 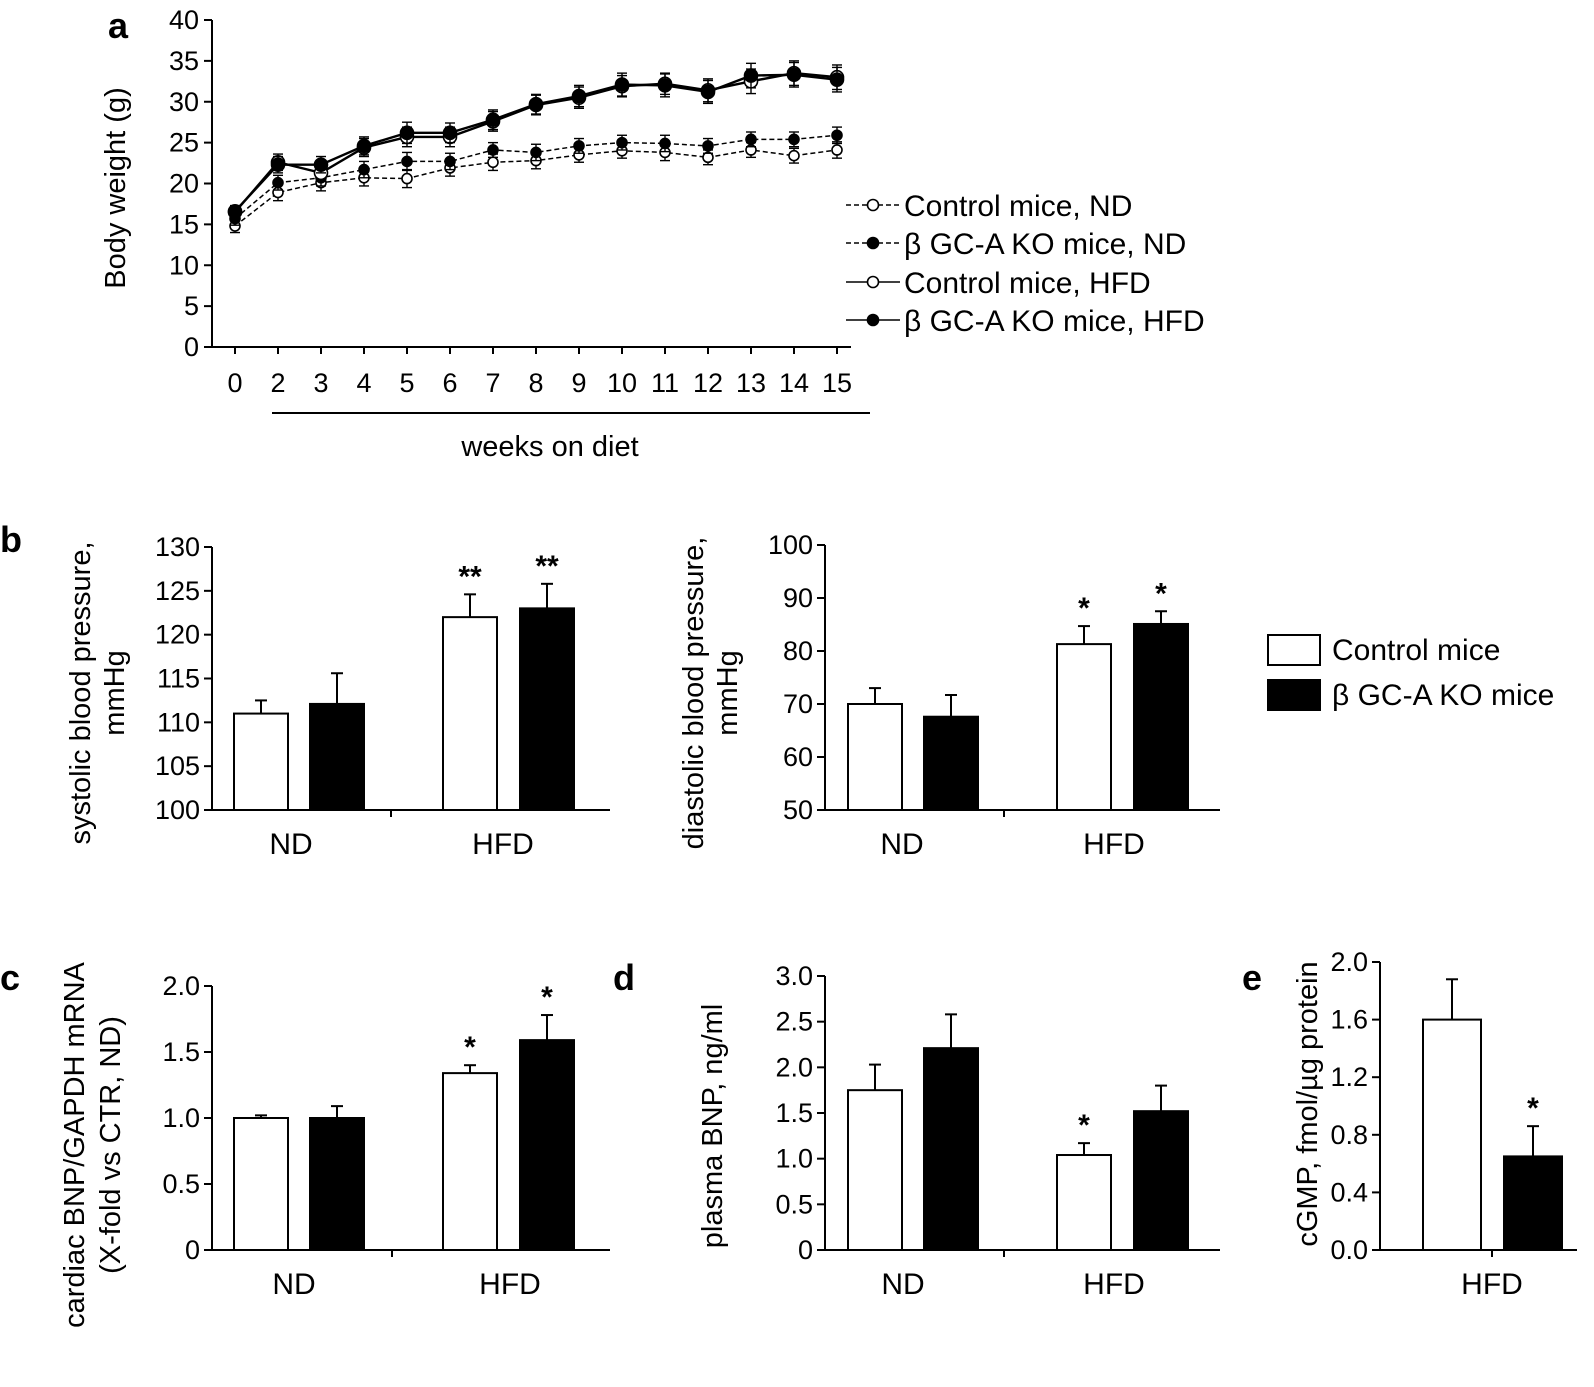 I want to click on panel-label-a: a, so click(x=118, y=25).